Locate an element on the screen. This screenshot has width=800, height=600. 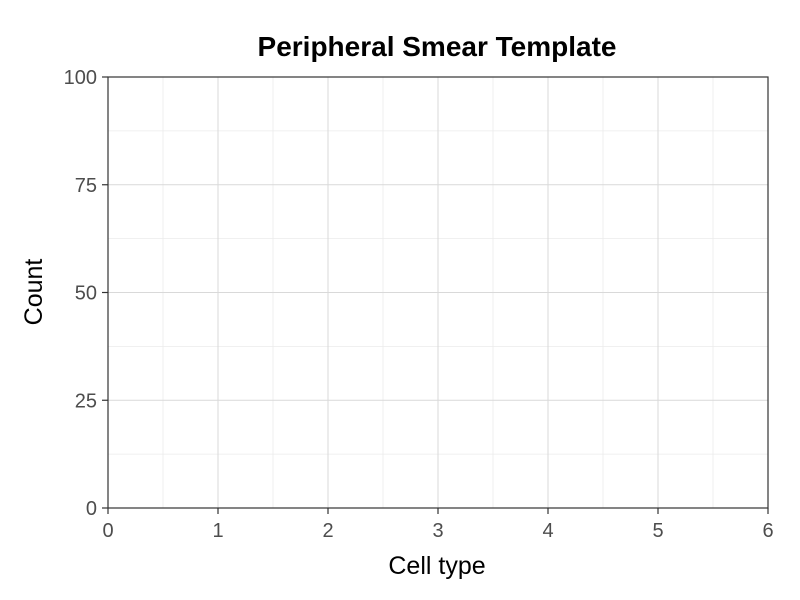
x-tick-label: 0 is located at coordinates (107, 531).